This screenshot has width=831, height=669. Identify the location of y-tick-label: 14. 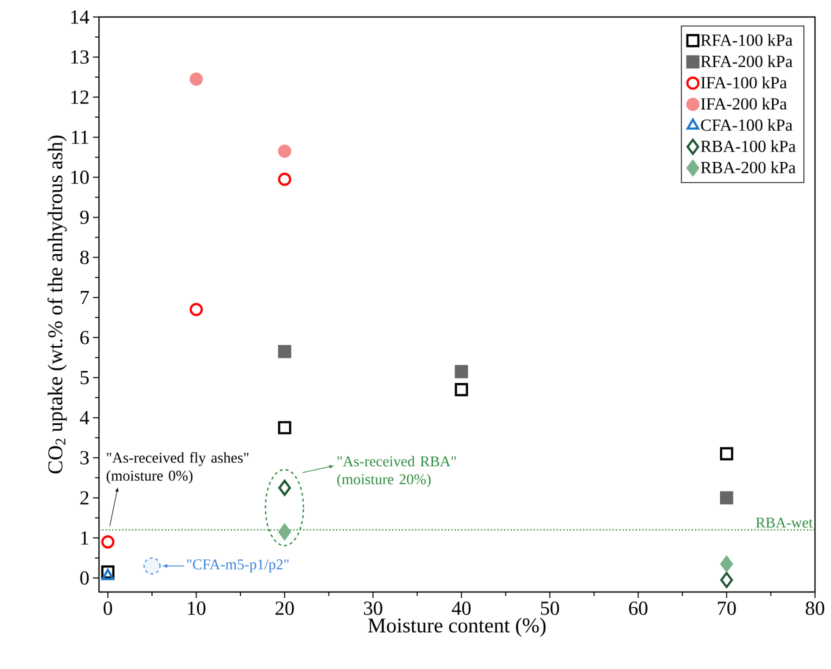
(80, 17).